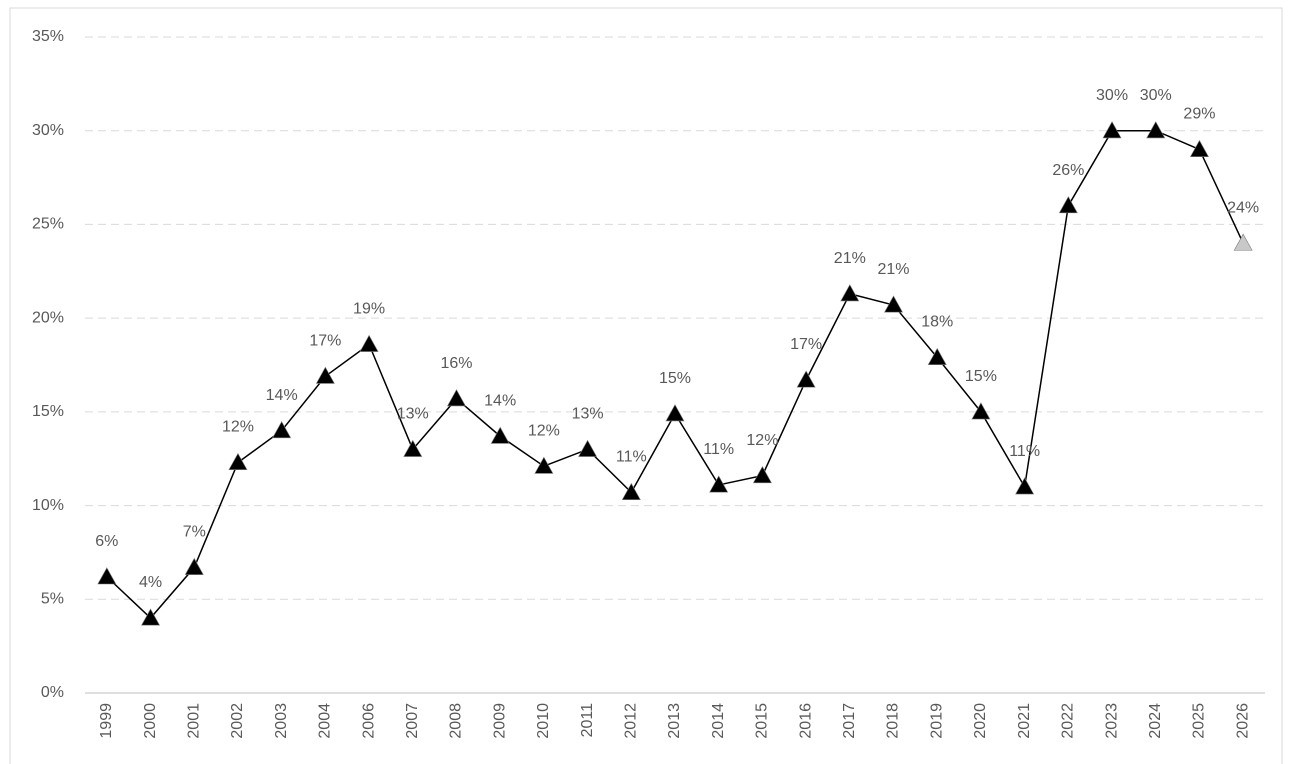  I want to click on x-tick-label: 2001, so click(193, 721).